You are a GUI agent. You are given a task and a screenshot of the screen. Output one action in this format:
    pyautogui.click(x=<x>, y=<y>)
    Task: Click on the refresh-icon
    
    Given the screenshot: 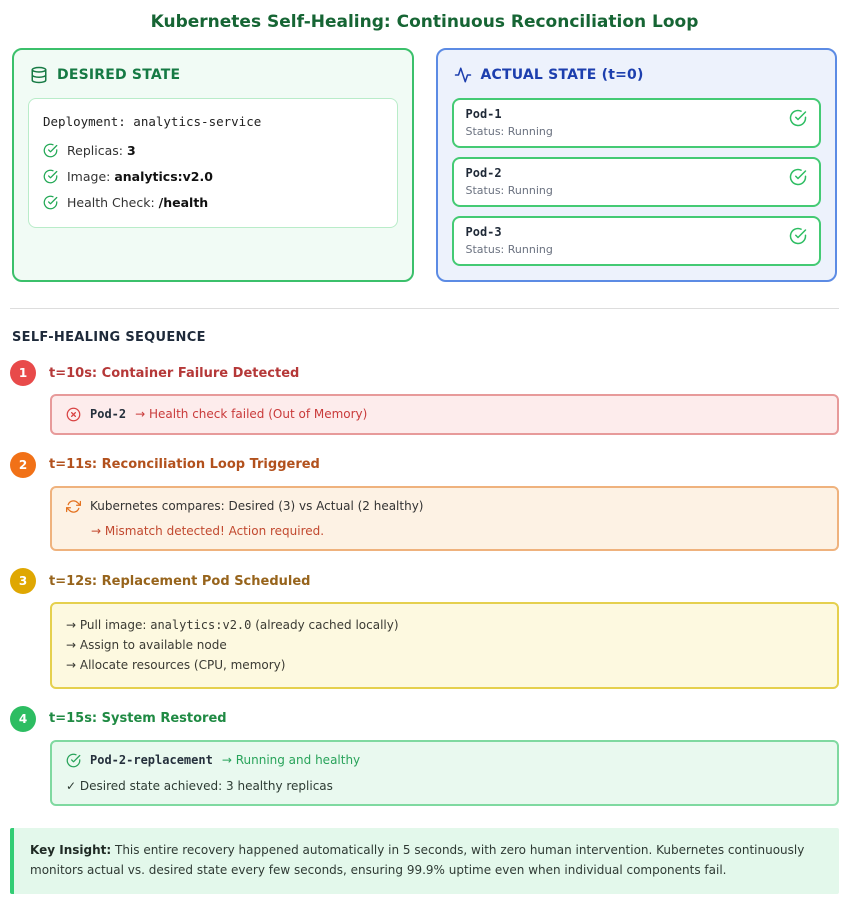 What is the action you would take?
    pyautogui.click(x=73, y=506)
    